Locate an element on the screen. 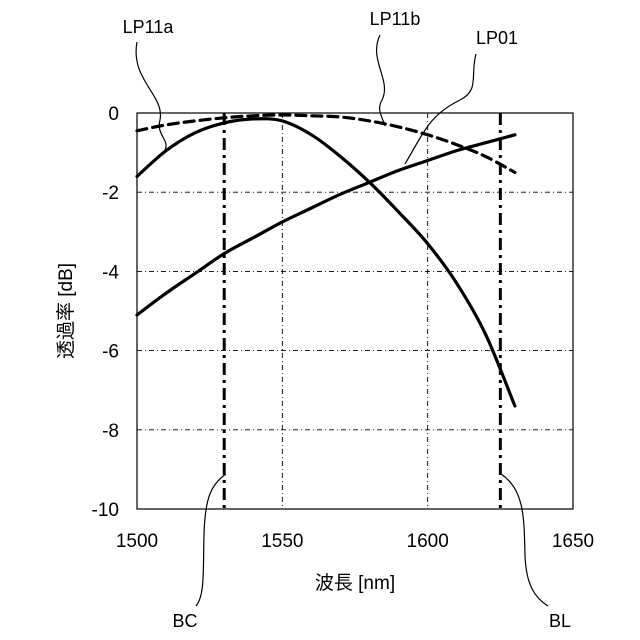 Image resolution: width=640 pixels, height=640 pixels. y-tick-label: 0 is located at coordinates (113, 114).